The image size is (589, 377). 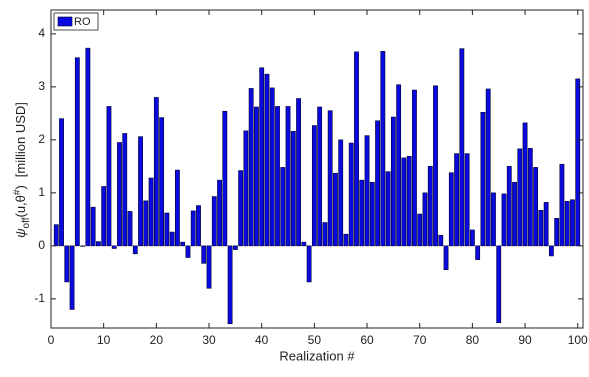 I want to click on x-tick-label: 60, so click(x=367, y=340).